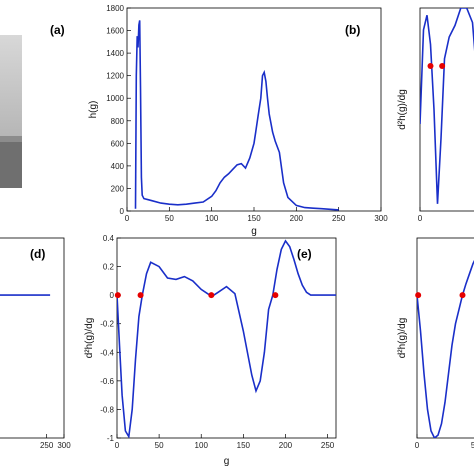 The width and height of the screenshot is (474, 474). I want to click on y-tick-label-b: 1200, so click(115, 76).